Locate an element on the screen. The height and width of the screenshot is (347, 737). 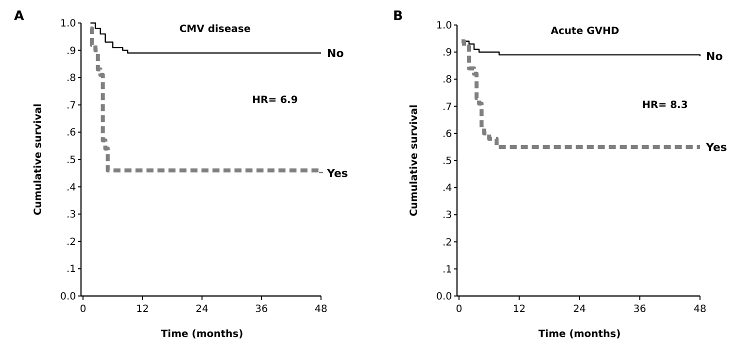
annotation: HR= 8.3 is located at coordinates (665, 105).